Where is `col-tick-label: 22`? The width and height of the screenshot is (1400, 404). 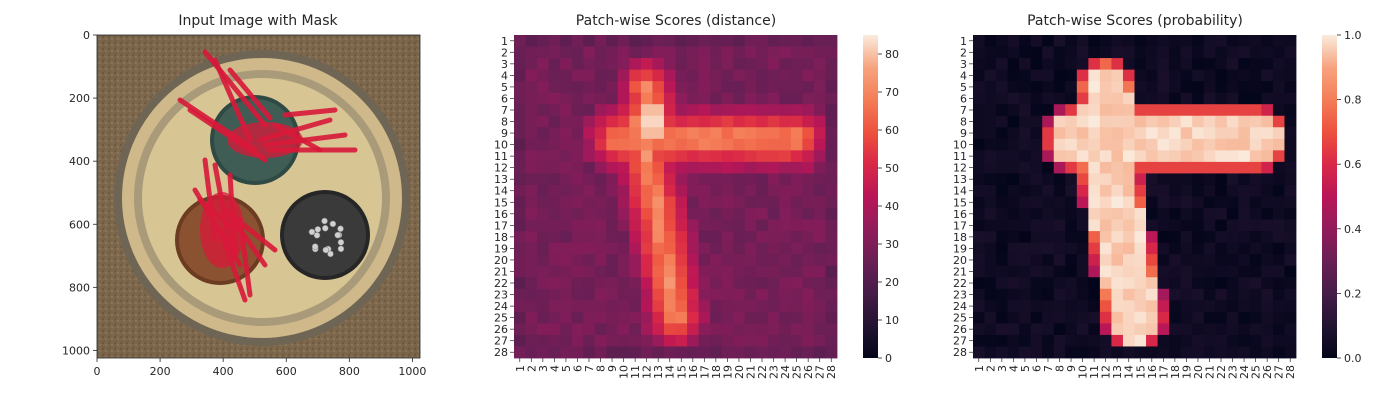 col-tick-label: 22 is located at coordinates (1221, 372).